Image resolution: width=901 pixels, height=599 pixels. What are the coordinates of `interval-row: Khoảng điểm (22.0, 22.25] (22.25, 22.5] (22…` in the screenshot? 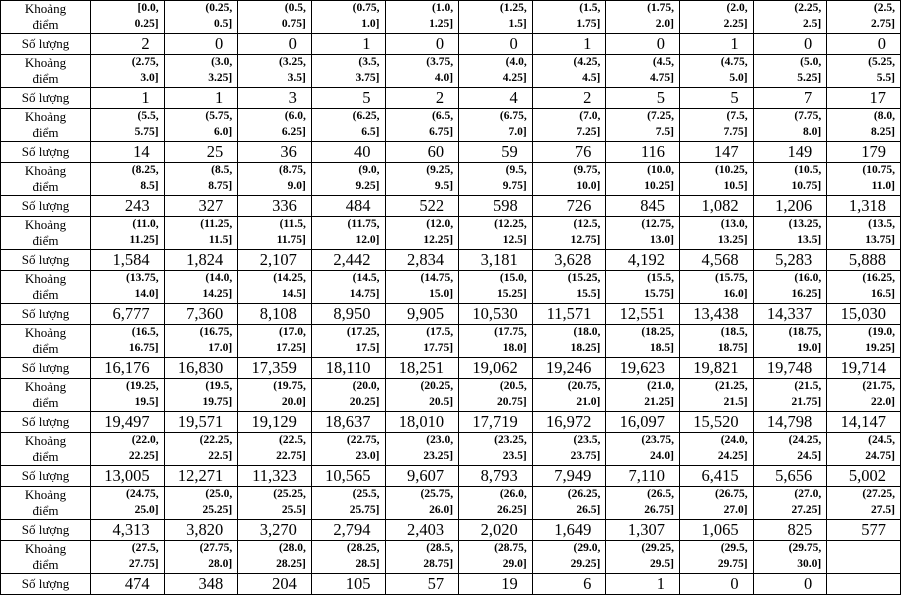 It's located at (450, 449).